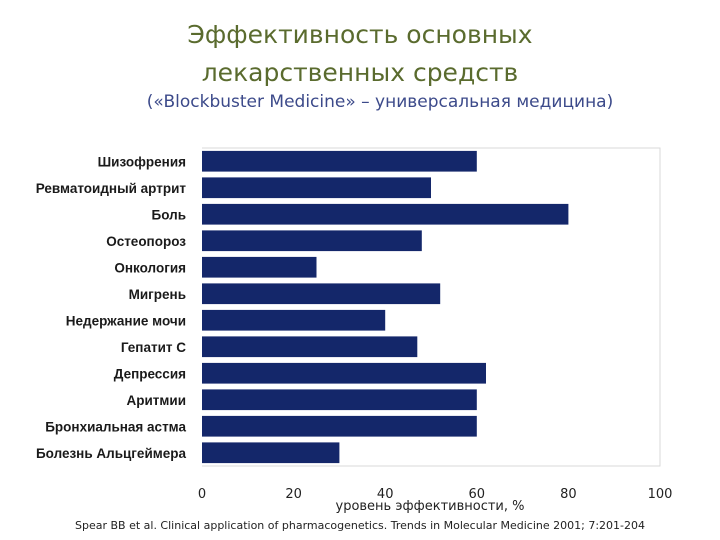 Image resolution: width=720 pixels, height=540 pixels. What do you see at coordinates (115, 426) in the screenshot?
I see `category-label-11: Бронхиальная астма` at bounding box center [115, 426].